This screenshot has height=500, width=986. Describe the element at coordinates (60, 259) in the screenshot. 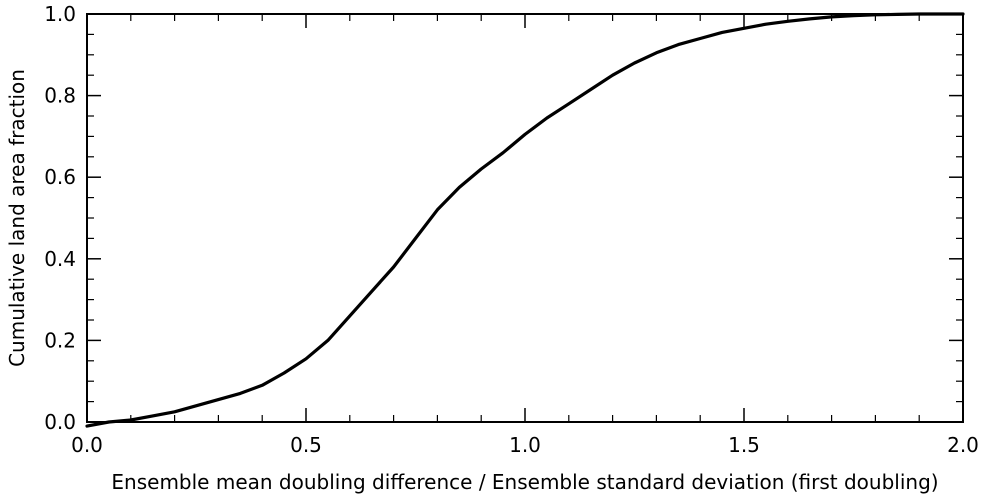

I see `y-tick-label: 0.4` at that location.